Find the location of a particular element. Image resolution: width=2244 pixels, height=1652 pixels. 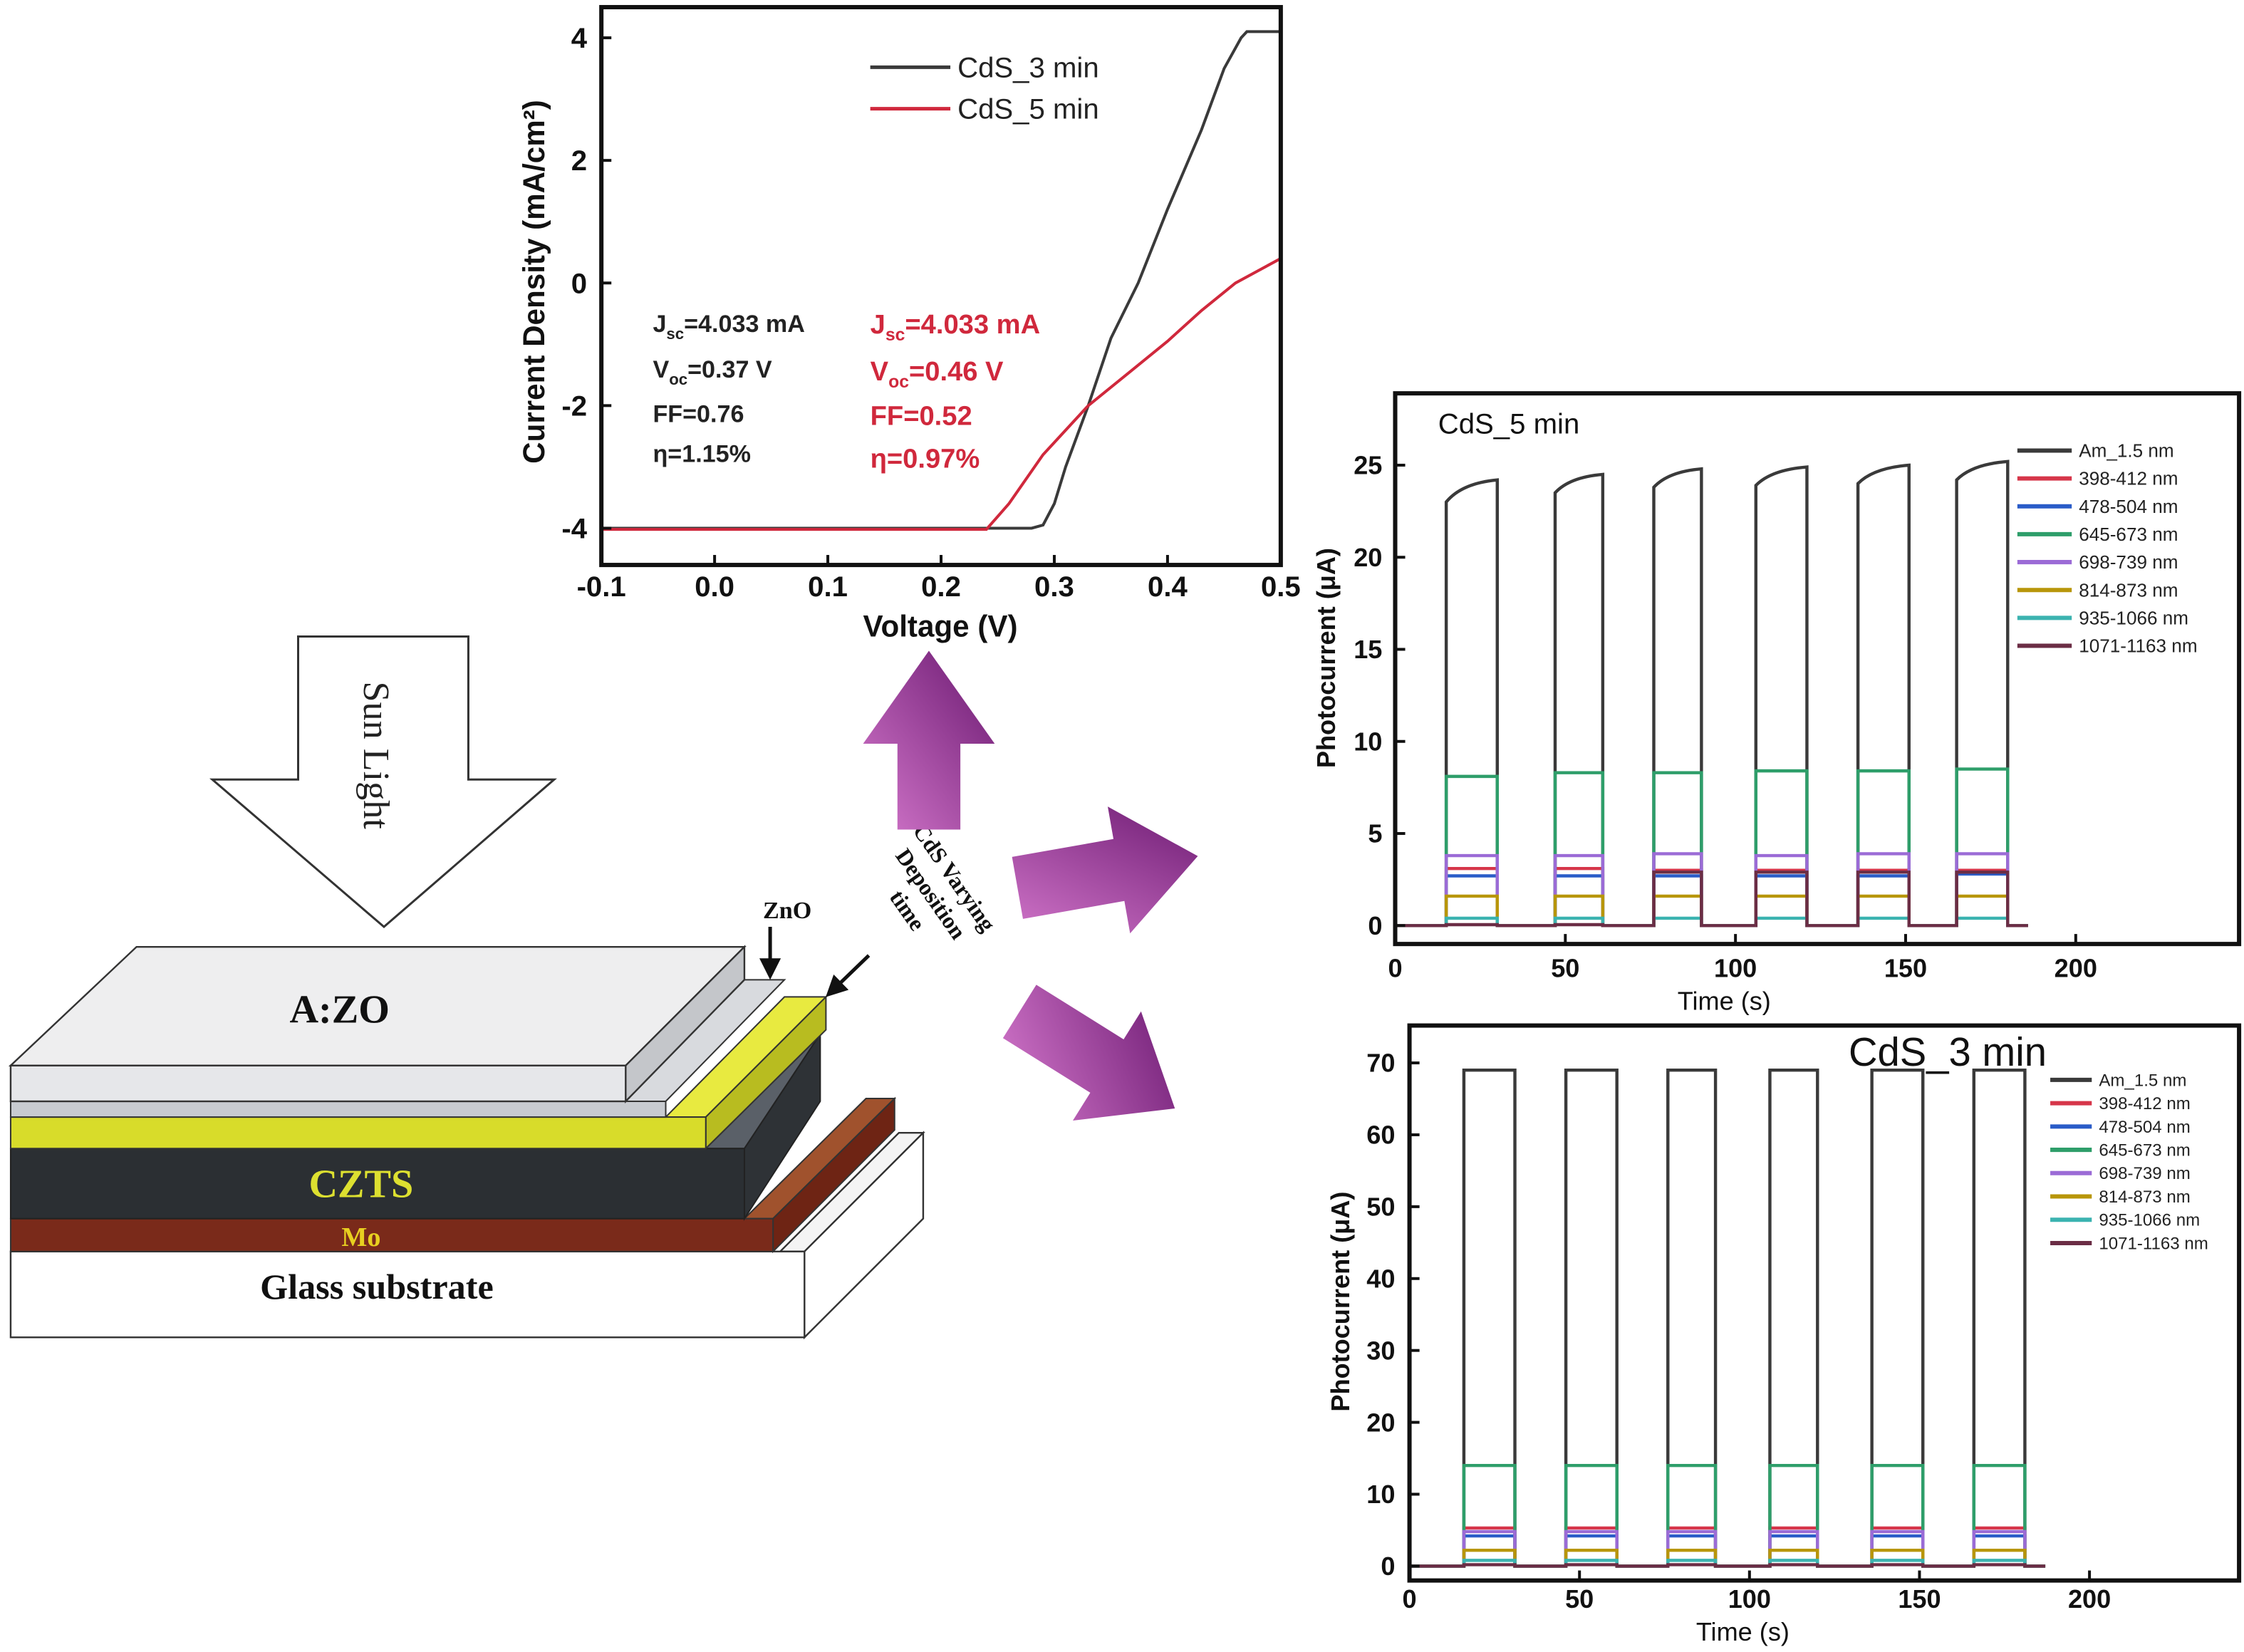

annotation-main: FF=0.52 is located at coordinates (921, 415).